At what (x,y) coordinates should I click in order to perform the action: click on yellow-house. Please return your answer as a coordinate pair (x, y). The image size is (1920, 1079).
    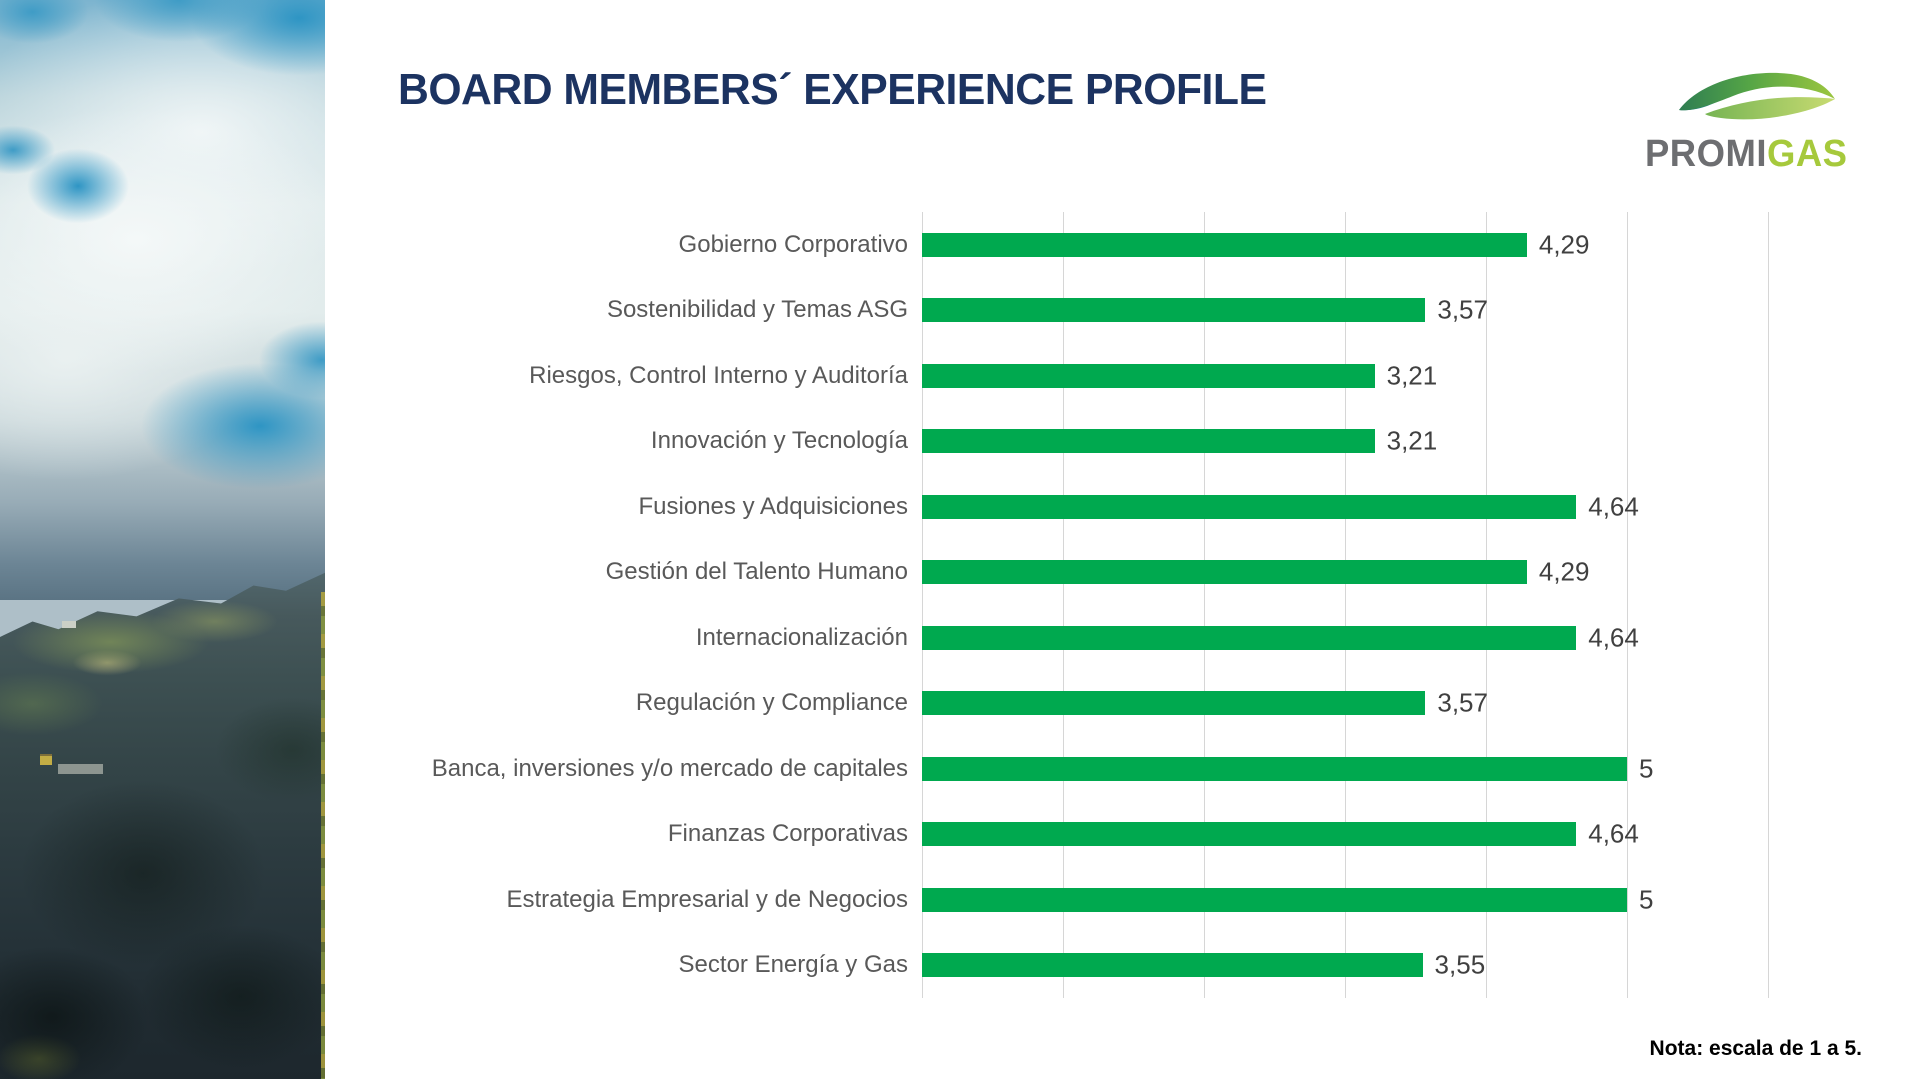
    Looking at the image, I should click on (46, 760).